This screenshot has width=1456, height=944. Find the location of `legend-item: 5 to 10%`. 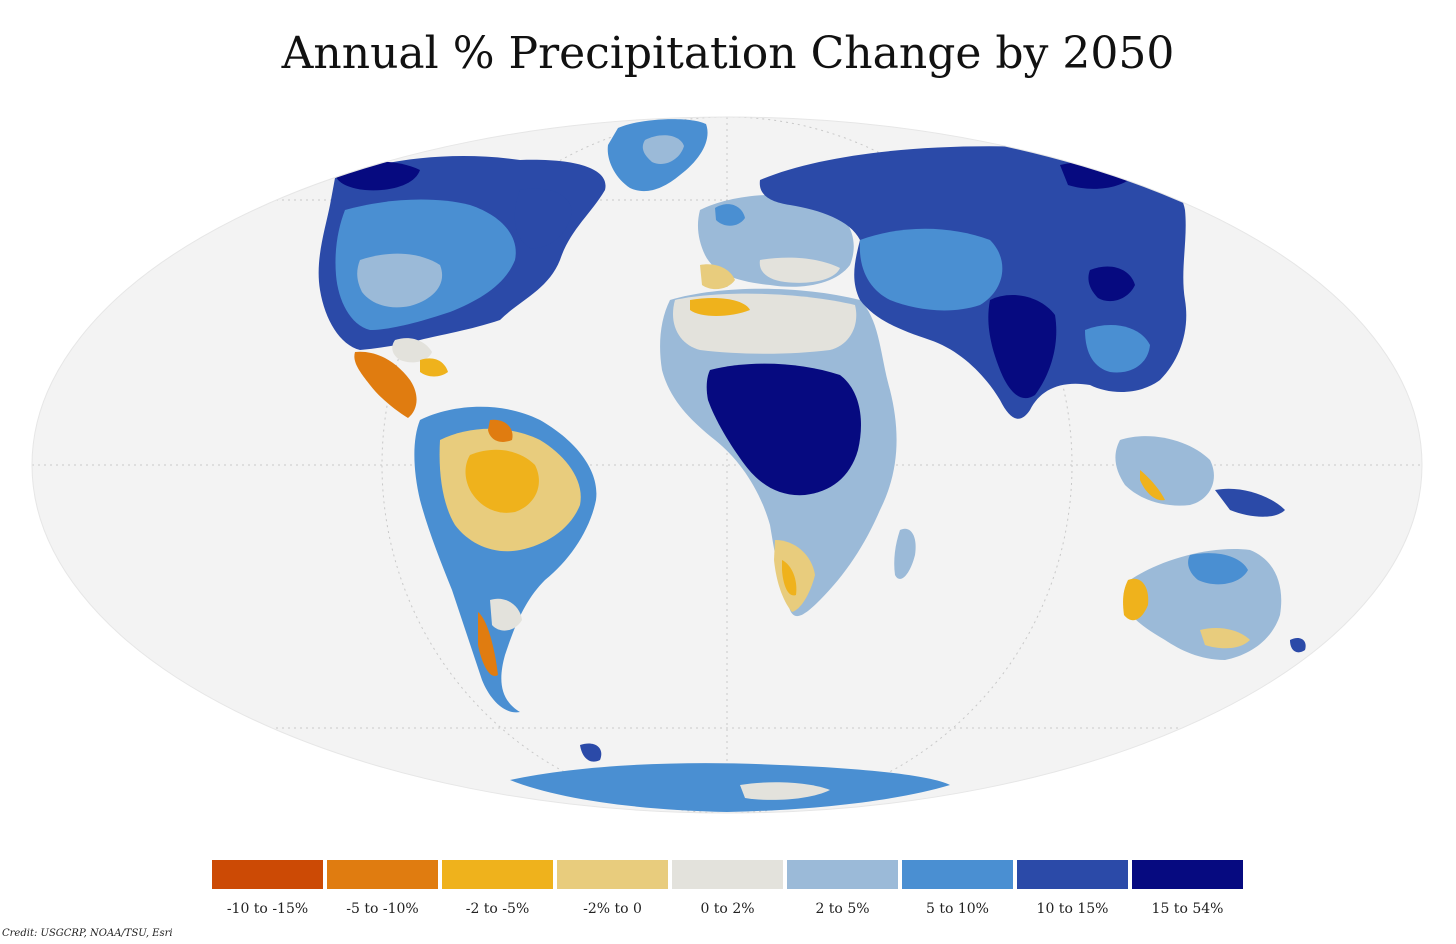

legend-item: 5 to 10% is located at coordinates (957, 888).